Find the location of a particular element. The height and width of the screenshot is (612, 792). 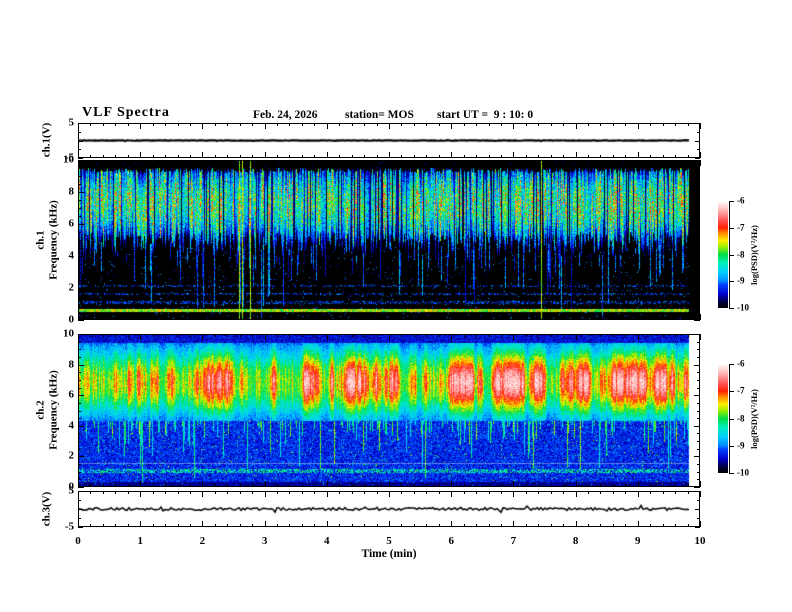

colorbar-tick-label: -9 is located at coordinates (741, 445).